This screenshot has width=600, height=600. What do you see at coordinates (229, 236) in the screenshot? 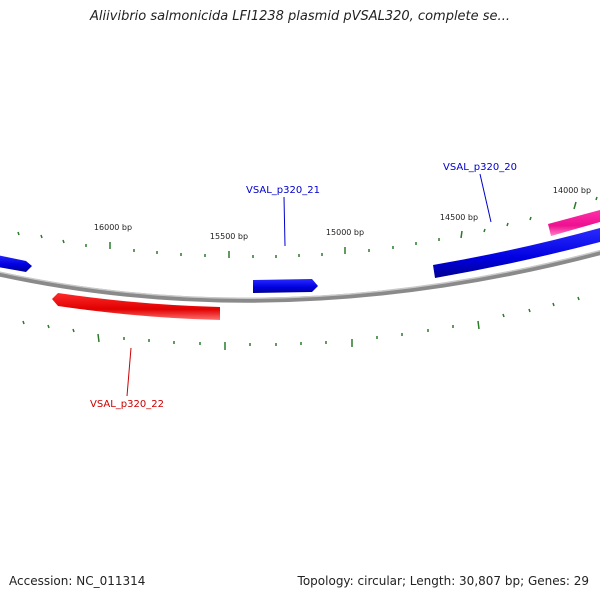
I see `tick-label: 15500 bp` at bounding box center [229, 236].